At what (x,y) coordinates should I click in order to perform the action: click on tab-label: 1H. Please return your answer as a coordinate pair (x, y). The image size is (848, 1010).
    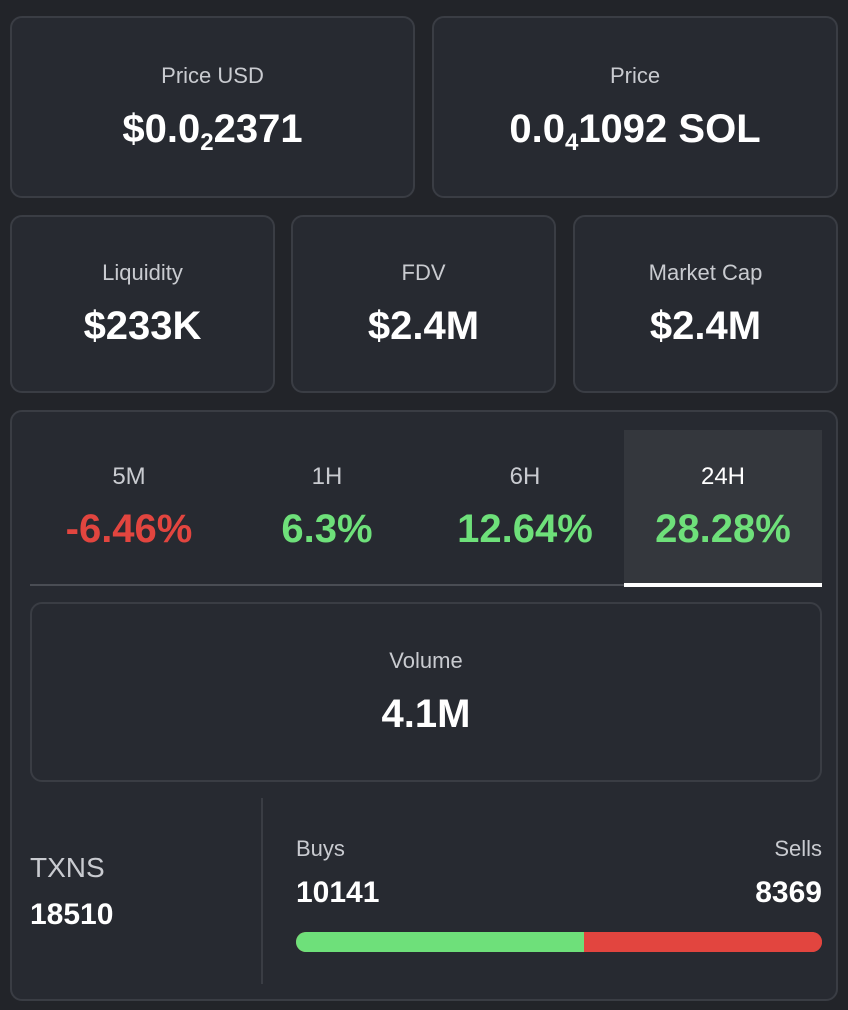
    Looking at the image, I should click on (327, 476).